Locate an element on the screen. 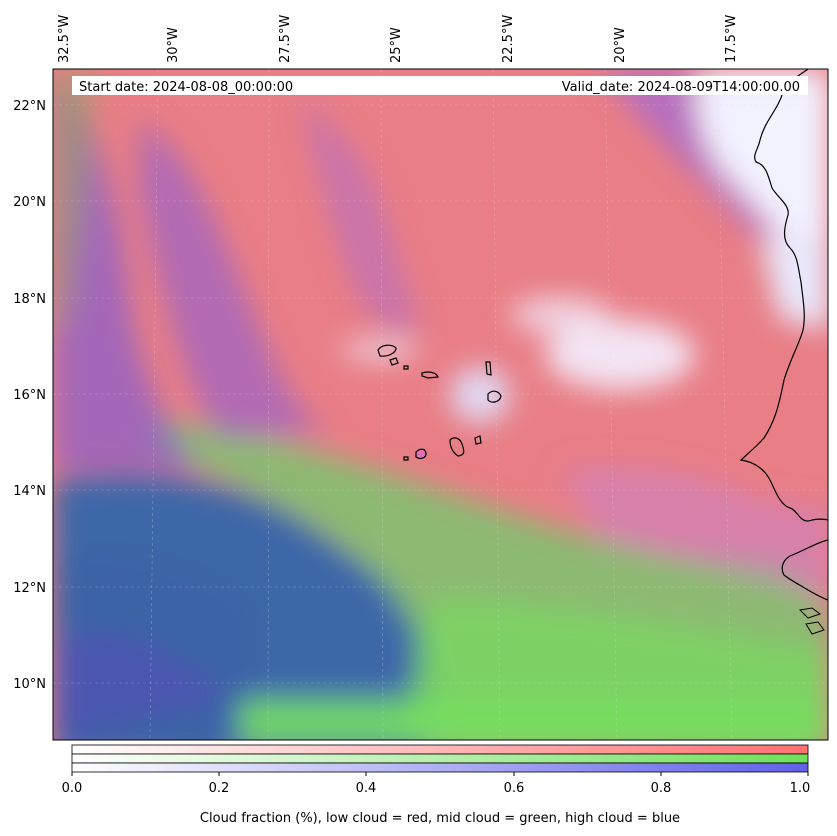  lon-label: 22.5°W is located at coordinates (508, 39).